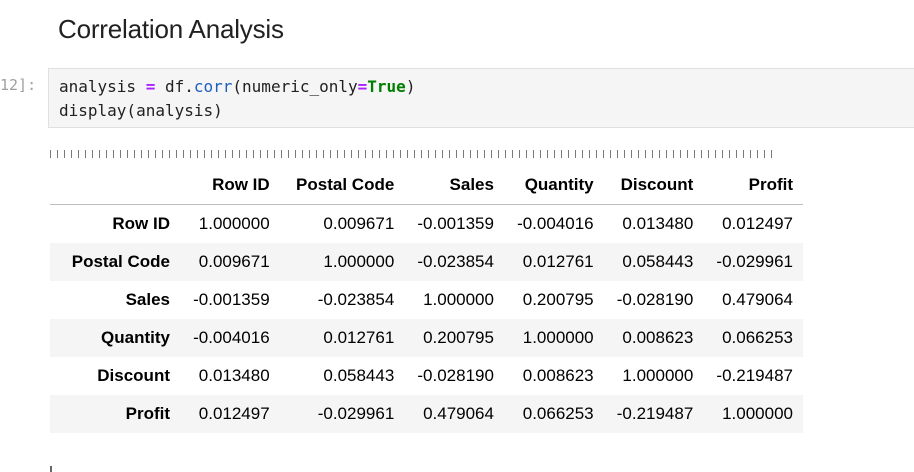 The image size is (914, 472). Describe the element at coordinates (295, 86) in the screenshot. I see `code-args: (numeric_only` at that location.